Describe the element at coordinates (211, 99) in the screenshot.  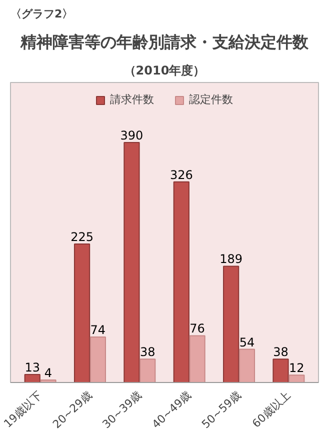
I see `legend-label: 認定件数` at that location.